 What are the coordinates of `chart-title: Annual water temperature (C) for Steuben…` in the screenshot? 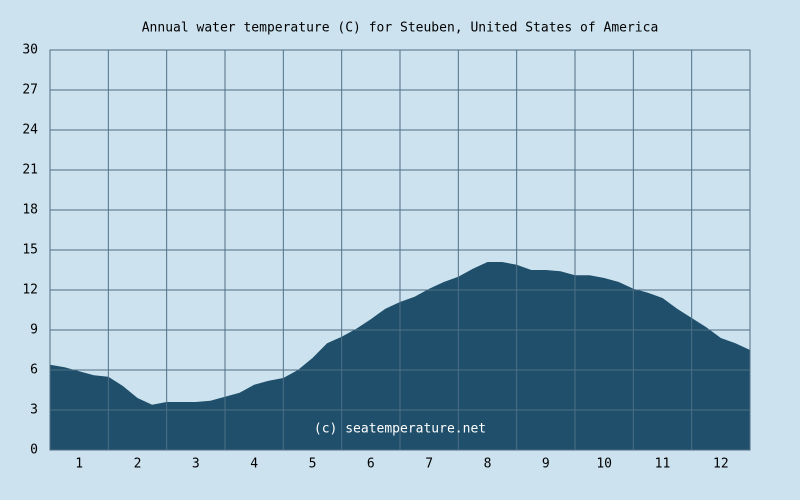 It's located at (400, 28).